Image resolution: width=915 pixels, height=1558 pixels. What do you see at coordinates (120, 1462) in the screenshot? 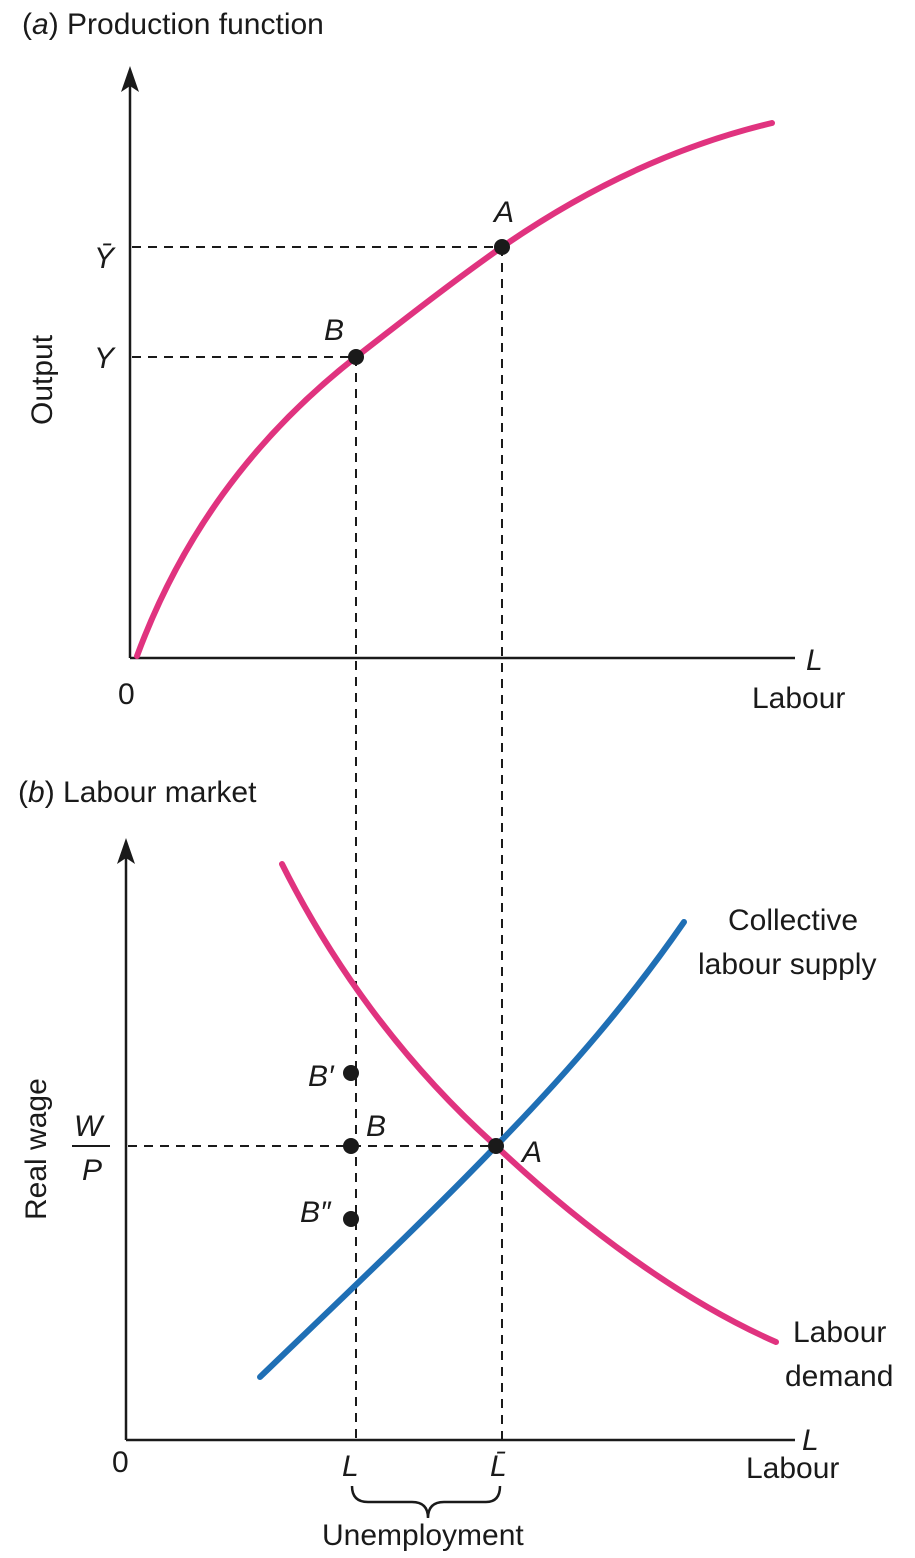
I see `panel-b-origin: 0` at bounding box center [120, 1462].